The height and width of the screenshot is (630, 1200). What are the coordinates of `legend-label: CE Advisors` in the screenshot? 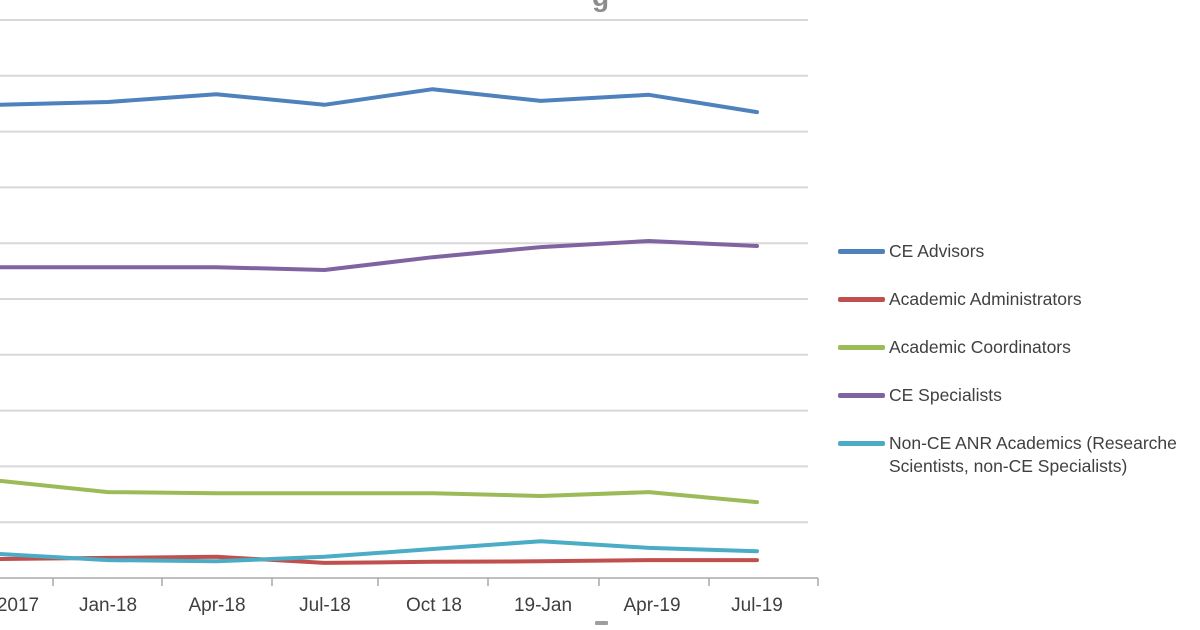 It's located at (937, 251).